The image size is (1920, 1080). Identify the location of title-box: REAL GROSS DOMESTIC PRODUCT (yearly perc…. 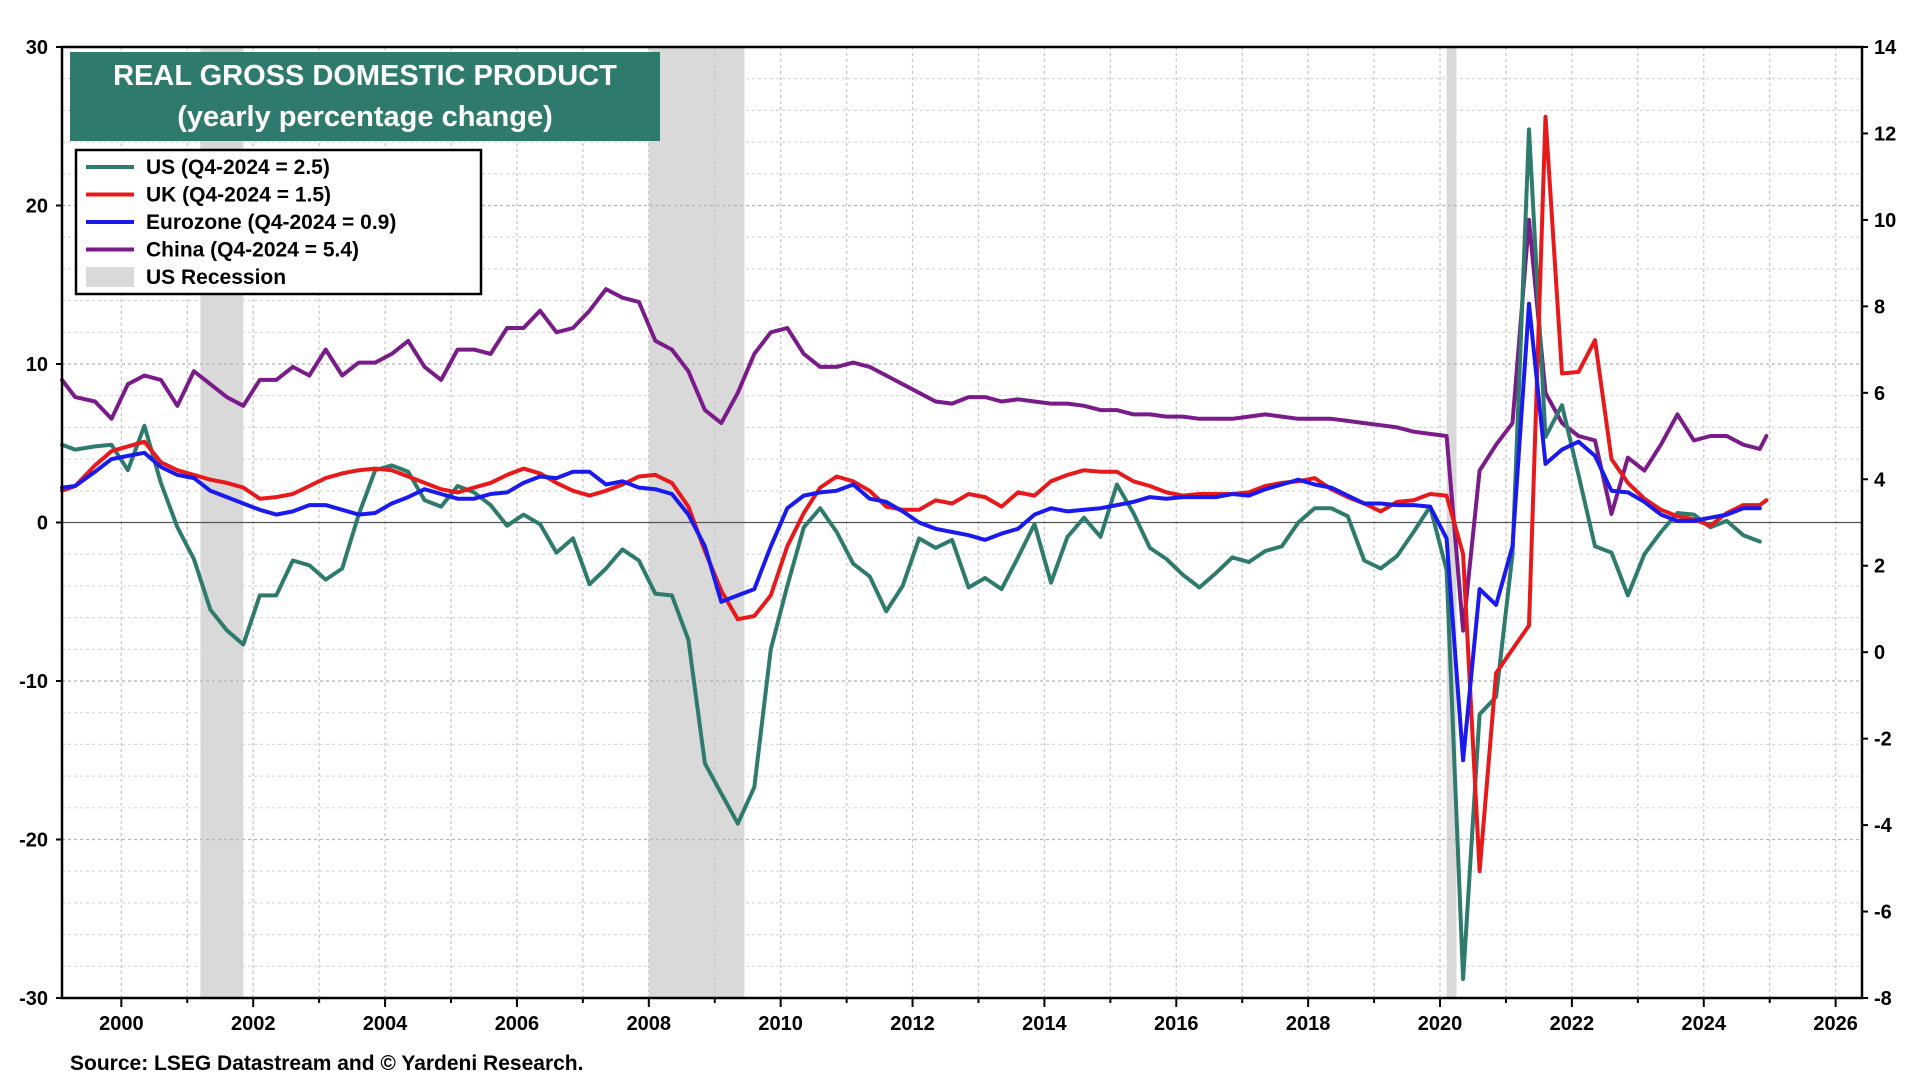
(365, 96).